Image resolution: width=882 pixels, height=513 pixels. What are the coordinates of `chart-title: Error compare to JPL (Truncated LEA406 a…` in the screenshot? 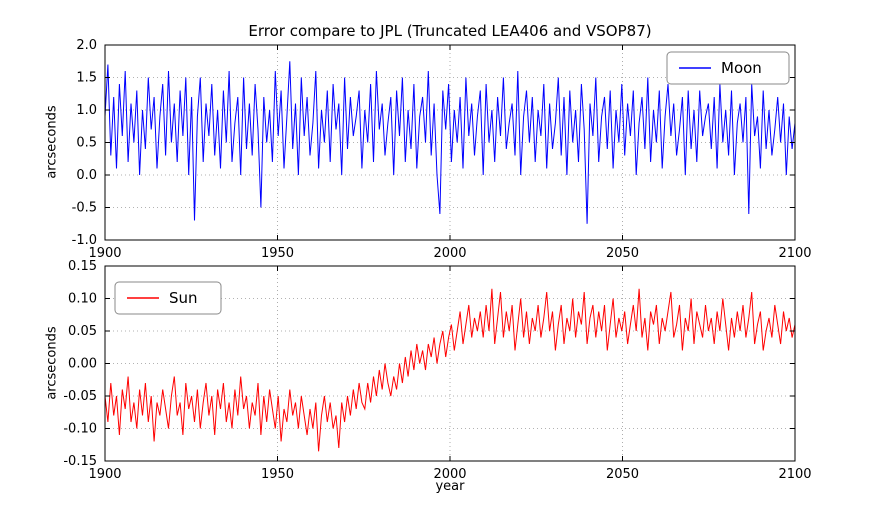 It's located at (450, 31).